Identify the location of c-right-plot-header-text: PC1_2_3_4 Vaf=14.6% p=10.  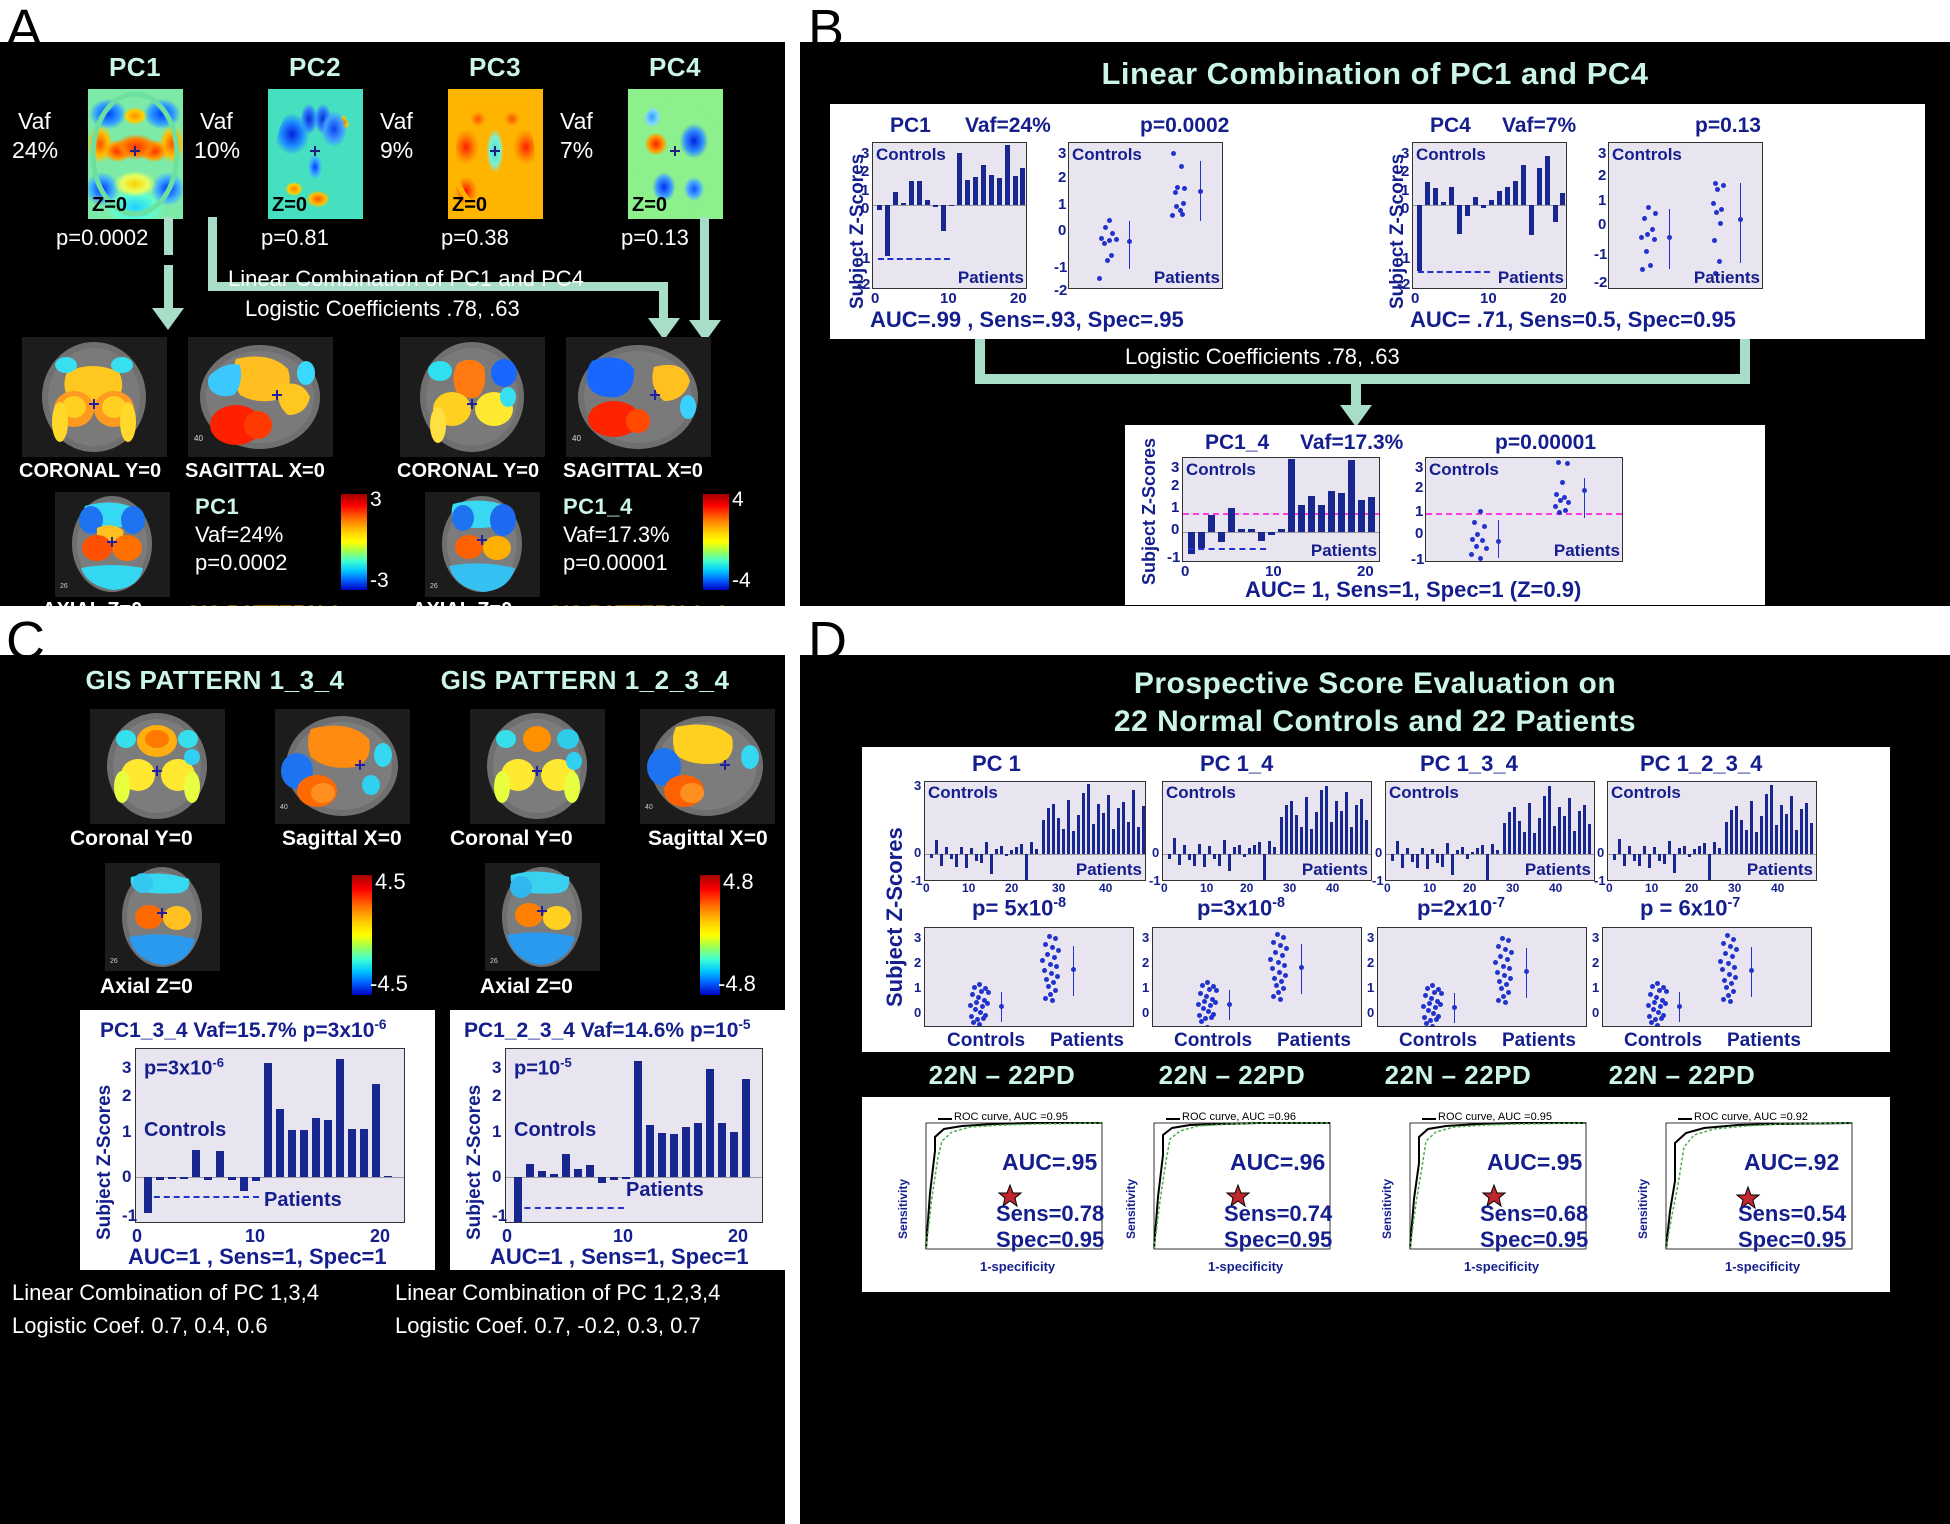
(601, 1030).